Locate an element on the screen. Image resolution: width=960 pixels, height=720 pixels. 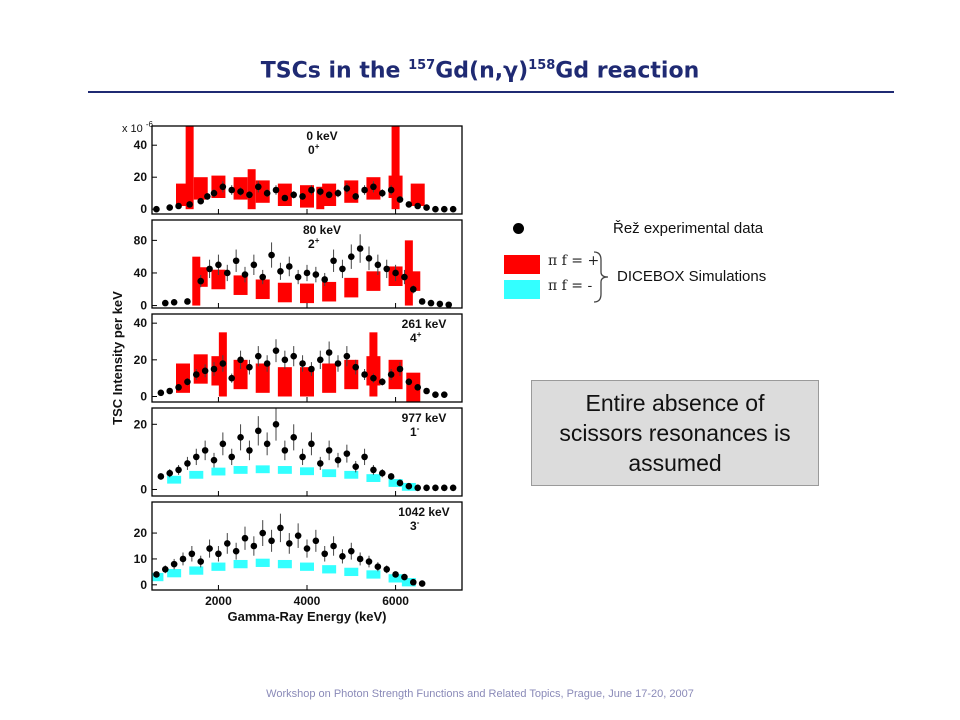
scale-label: x 10 -6 is located at coordinates (138, 127).